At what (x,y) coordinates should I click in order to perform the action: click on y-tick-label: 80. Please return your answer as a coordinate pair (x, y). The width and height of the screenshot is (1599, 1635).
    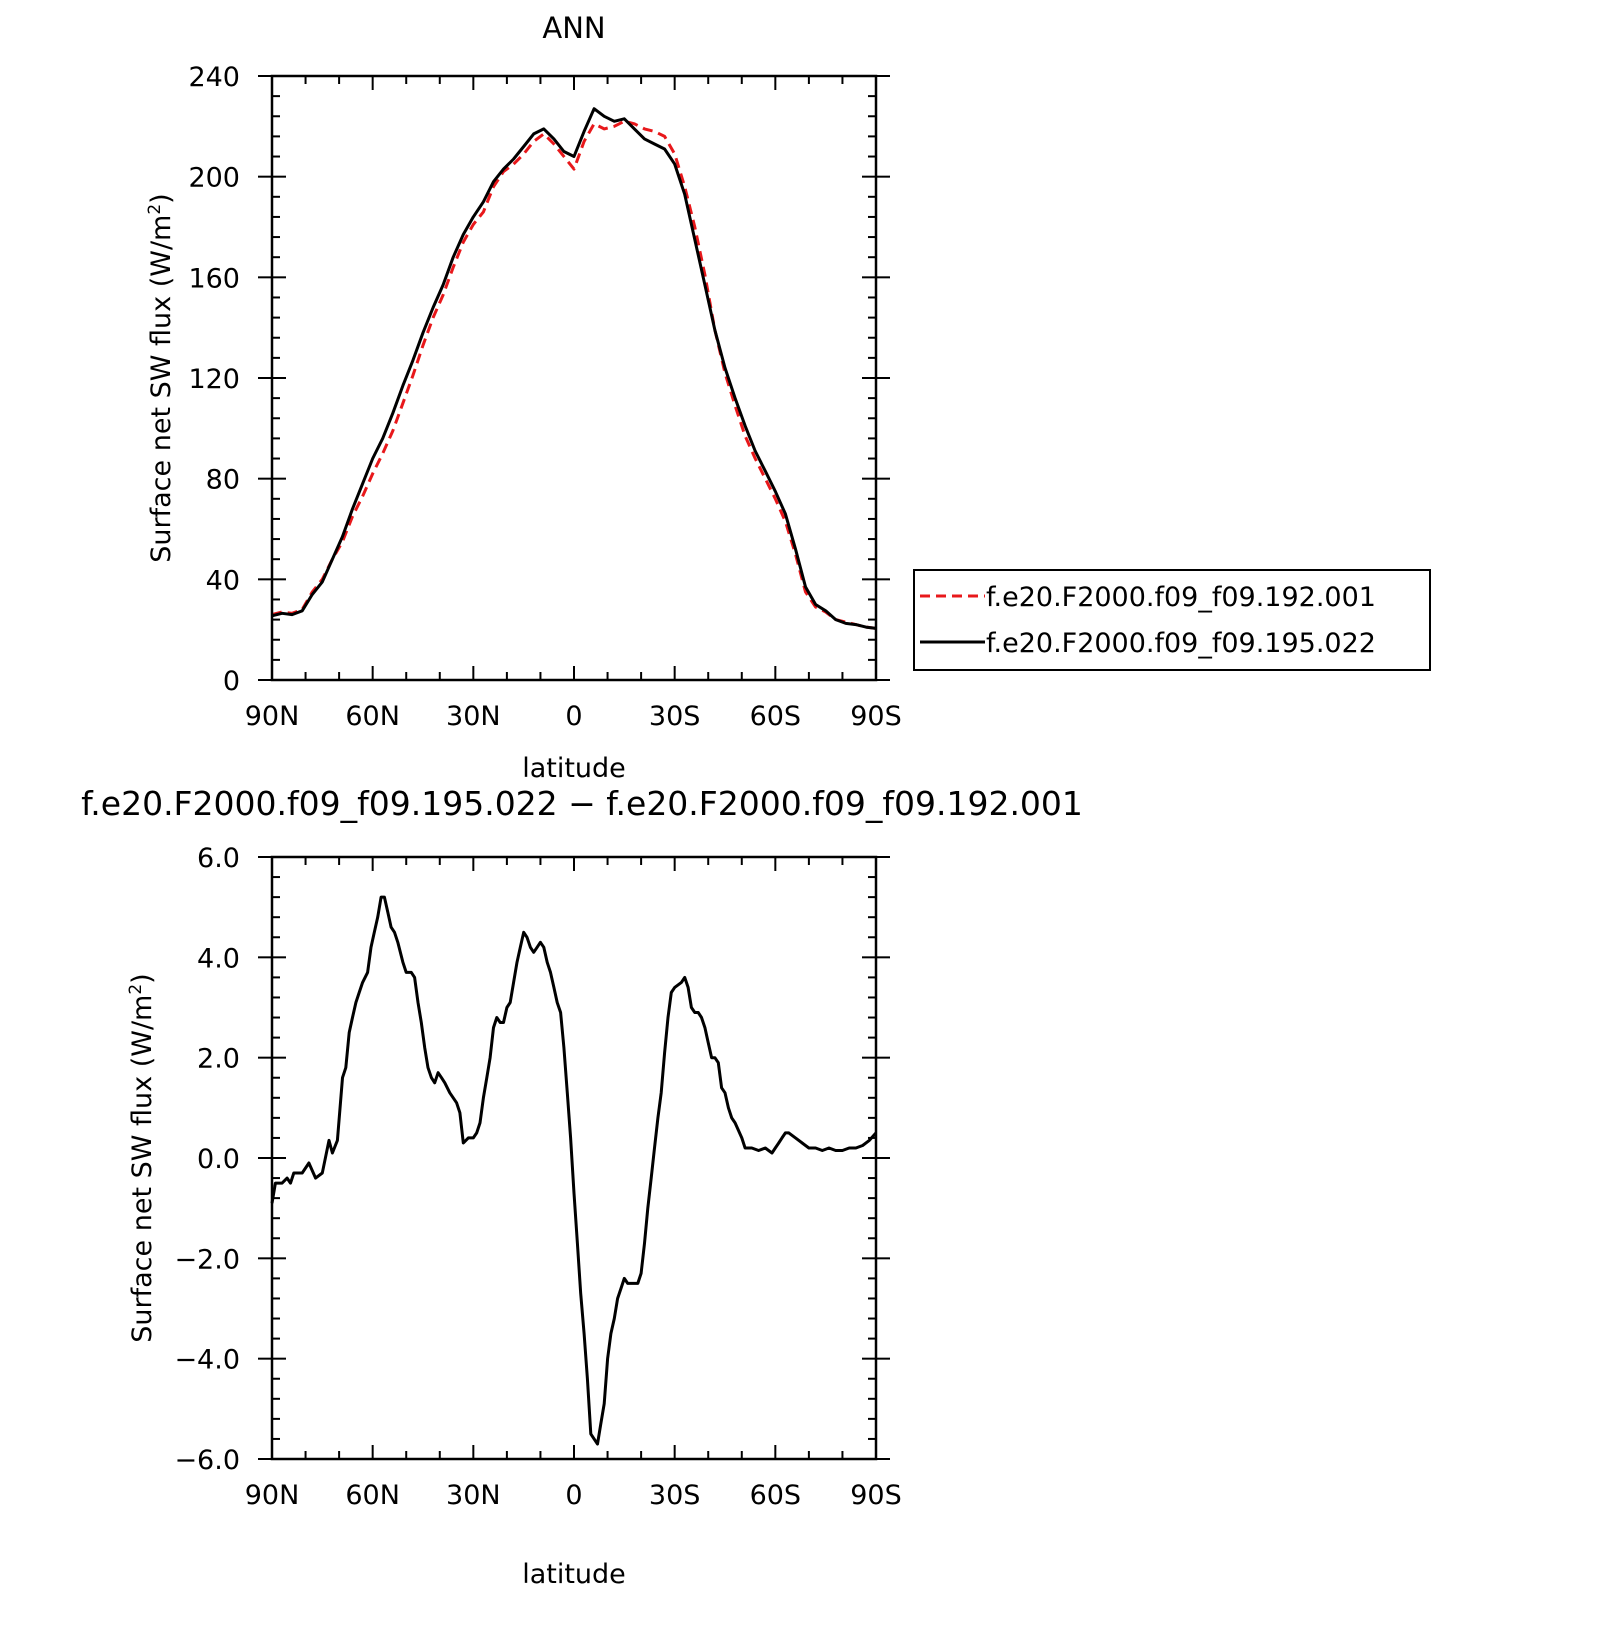
    Looking at the image, I should click on (223, 480).